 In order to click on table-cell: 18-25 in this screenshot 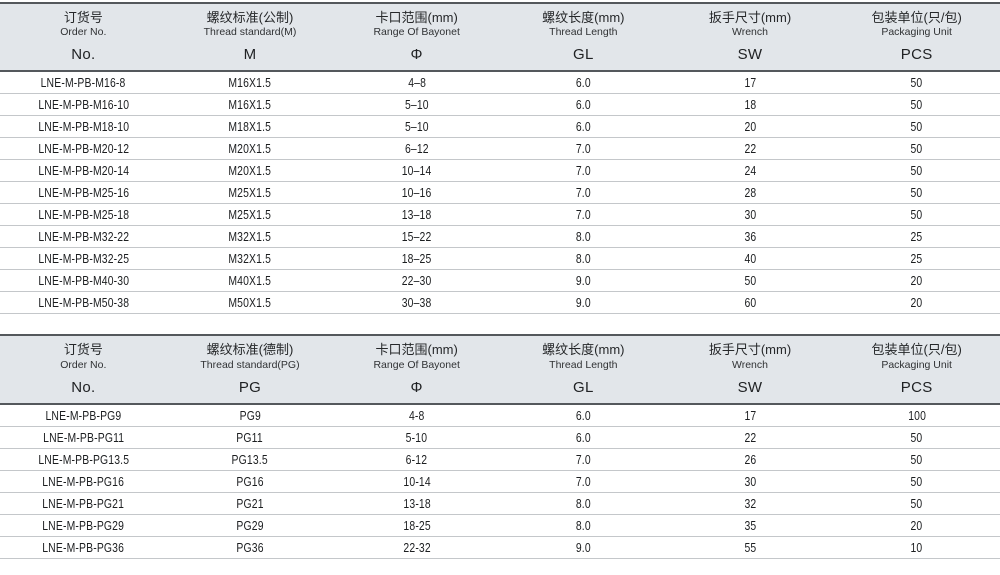, I will do `click(416, 525)`.